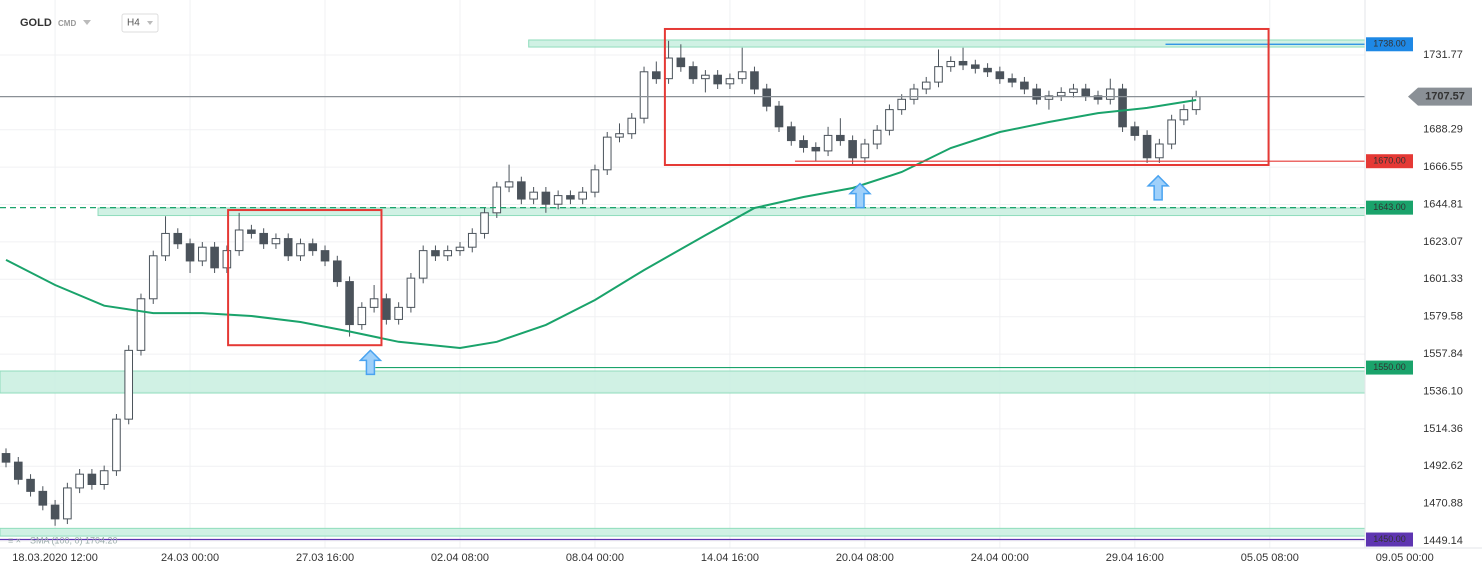 This screenshot has height=574, width=1482. Describe the element at coordinates (1443, 391) in the screenshot. I see `y-tick-label: 1536.10` at that location.